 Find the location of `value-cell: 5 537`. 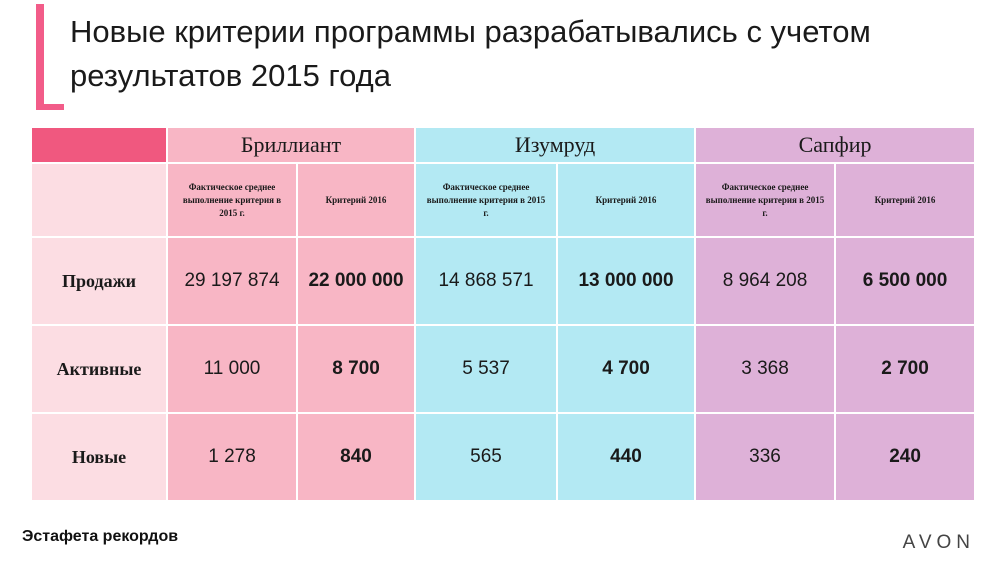

value-cell: 5 537 is located at coordinates (486, 369).